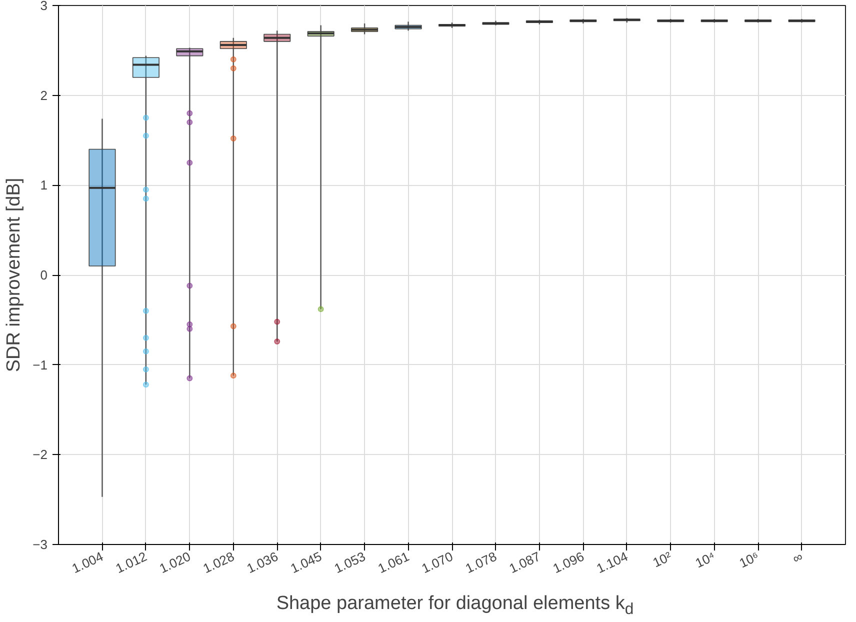  I want to click on x-tick-label: 10⁶, so click(749, 559).